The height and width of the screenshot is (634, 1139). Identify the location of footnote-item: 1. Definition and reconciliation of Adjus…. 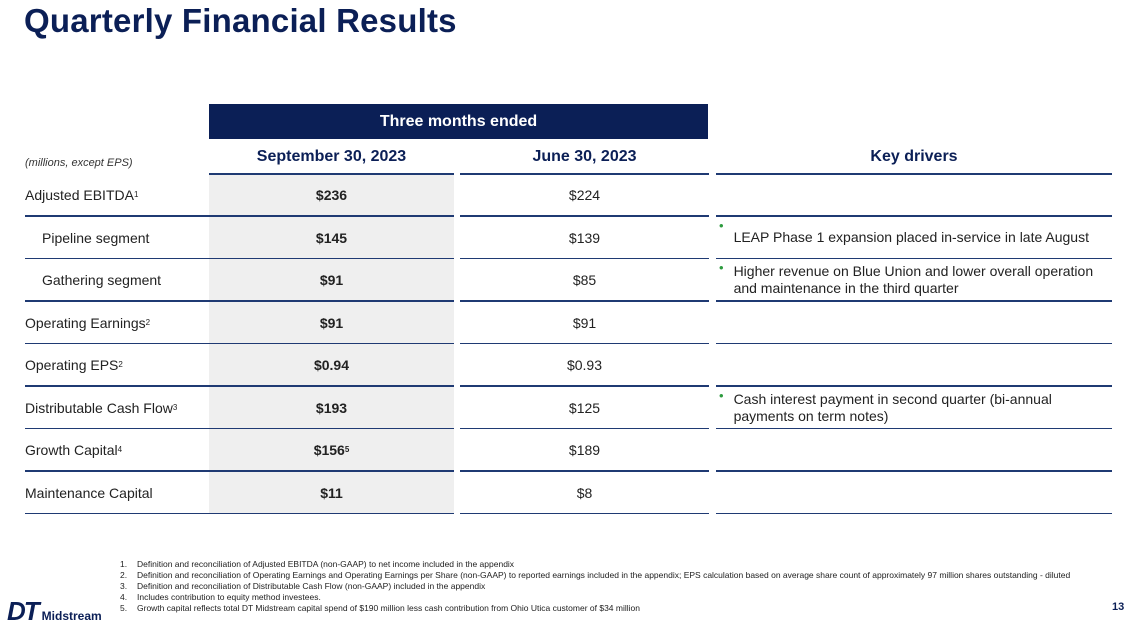
(317, 564).